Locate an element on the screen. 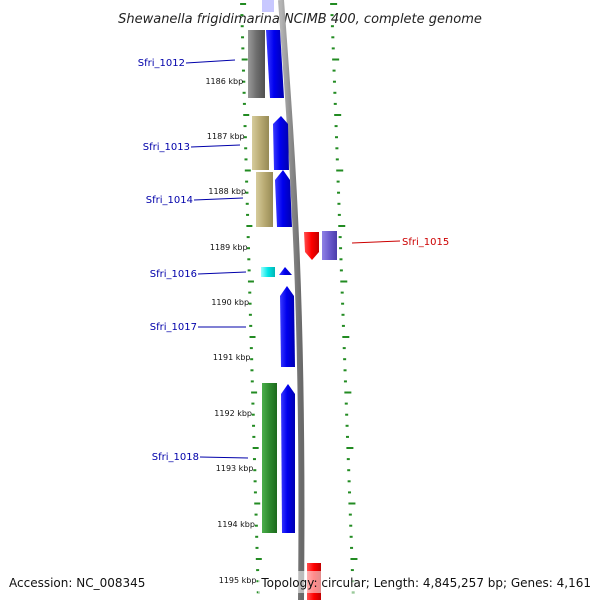 The width and height of the screenshot is (600, 600). reverse-cds-ring is located at coordinates (312, 416).